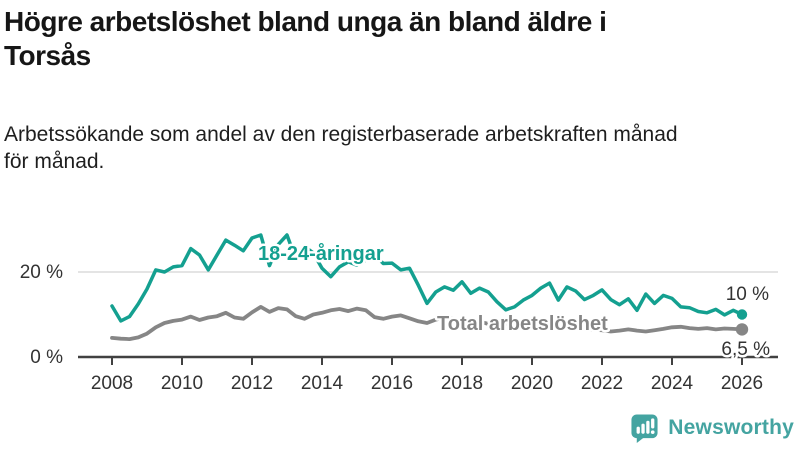 The width and height of the screenshot is (800, 450). What do you see at coordinates (462, 383) in the screenshot?
I see `x-tick-label: 2018` at bounding box center [462, 383].